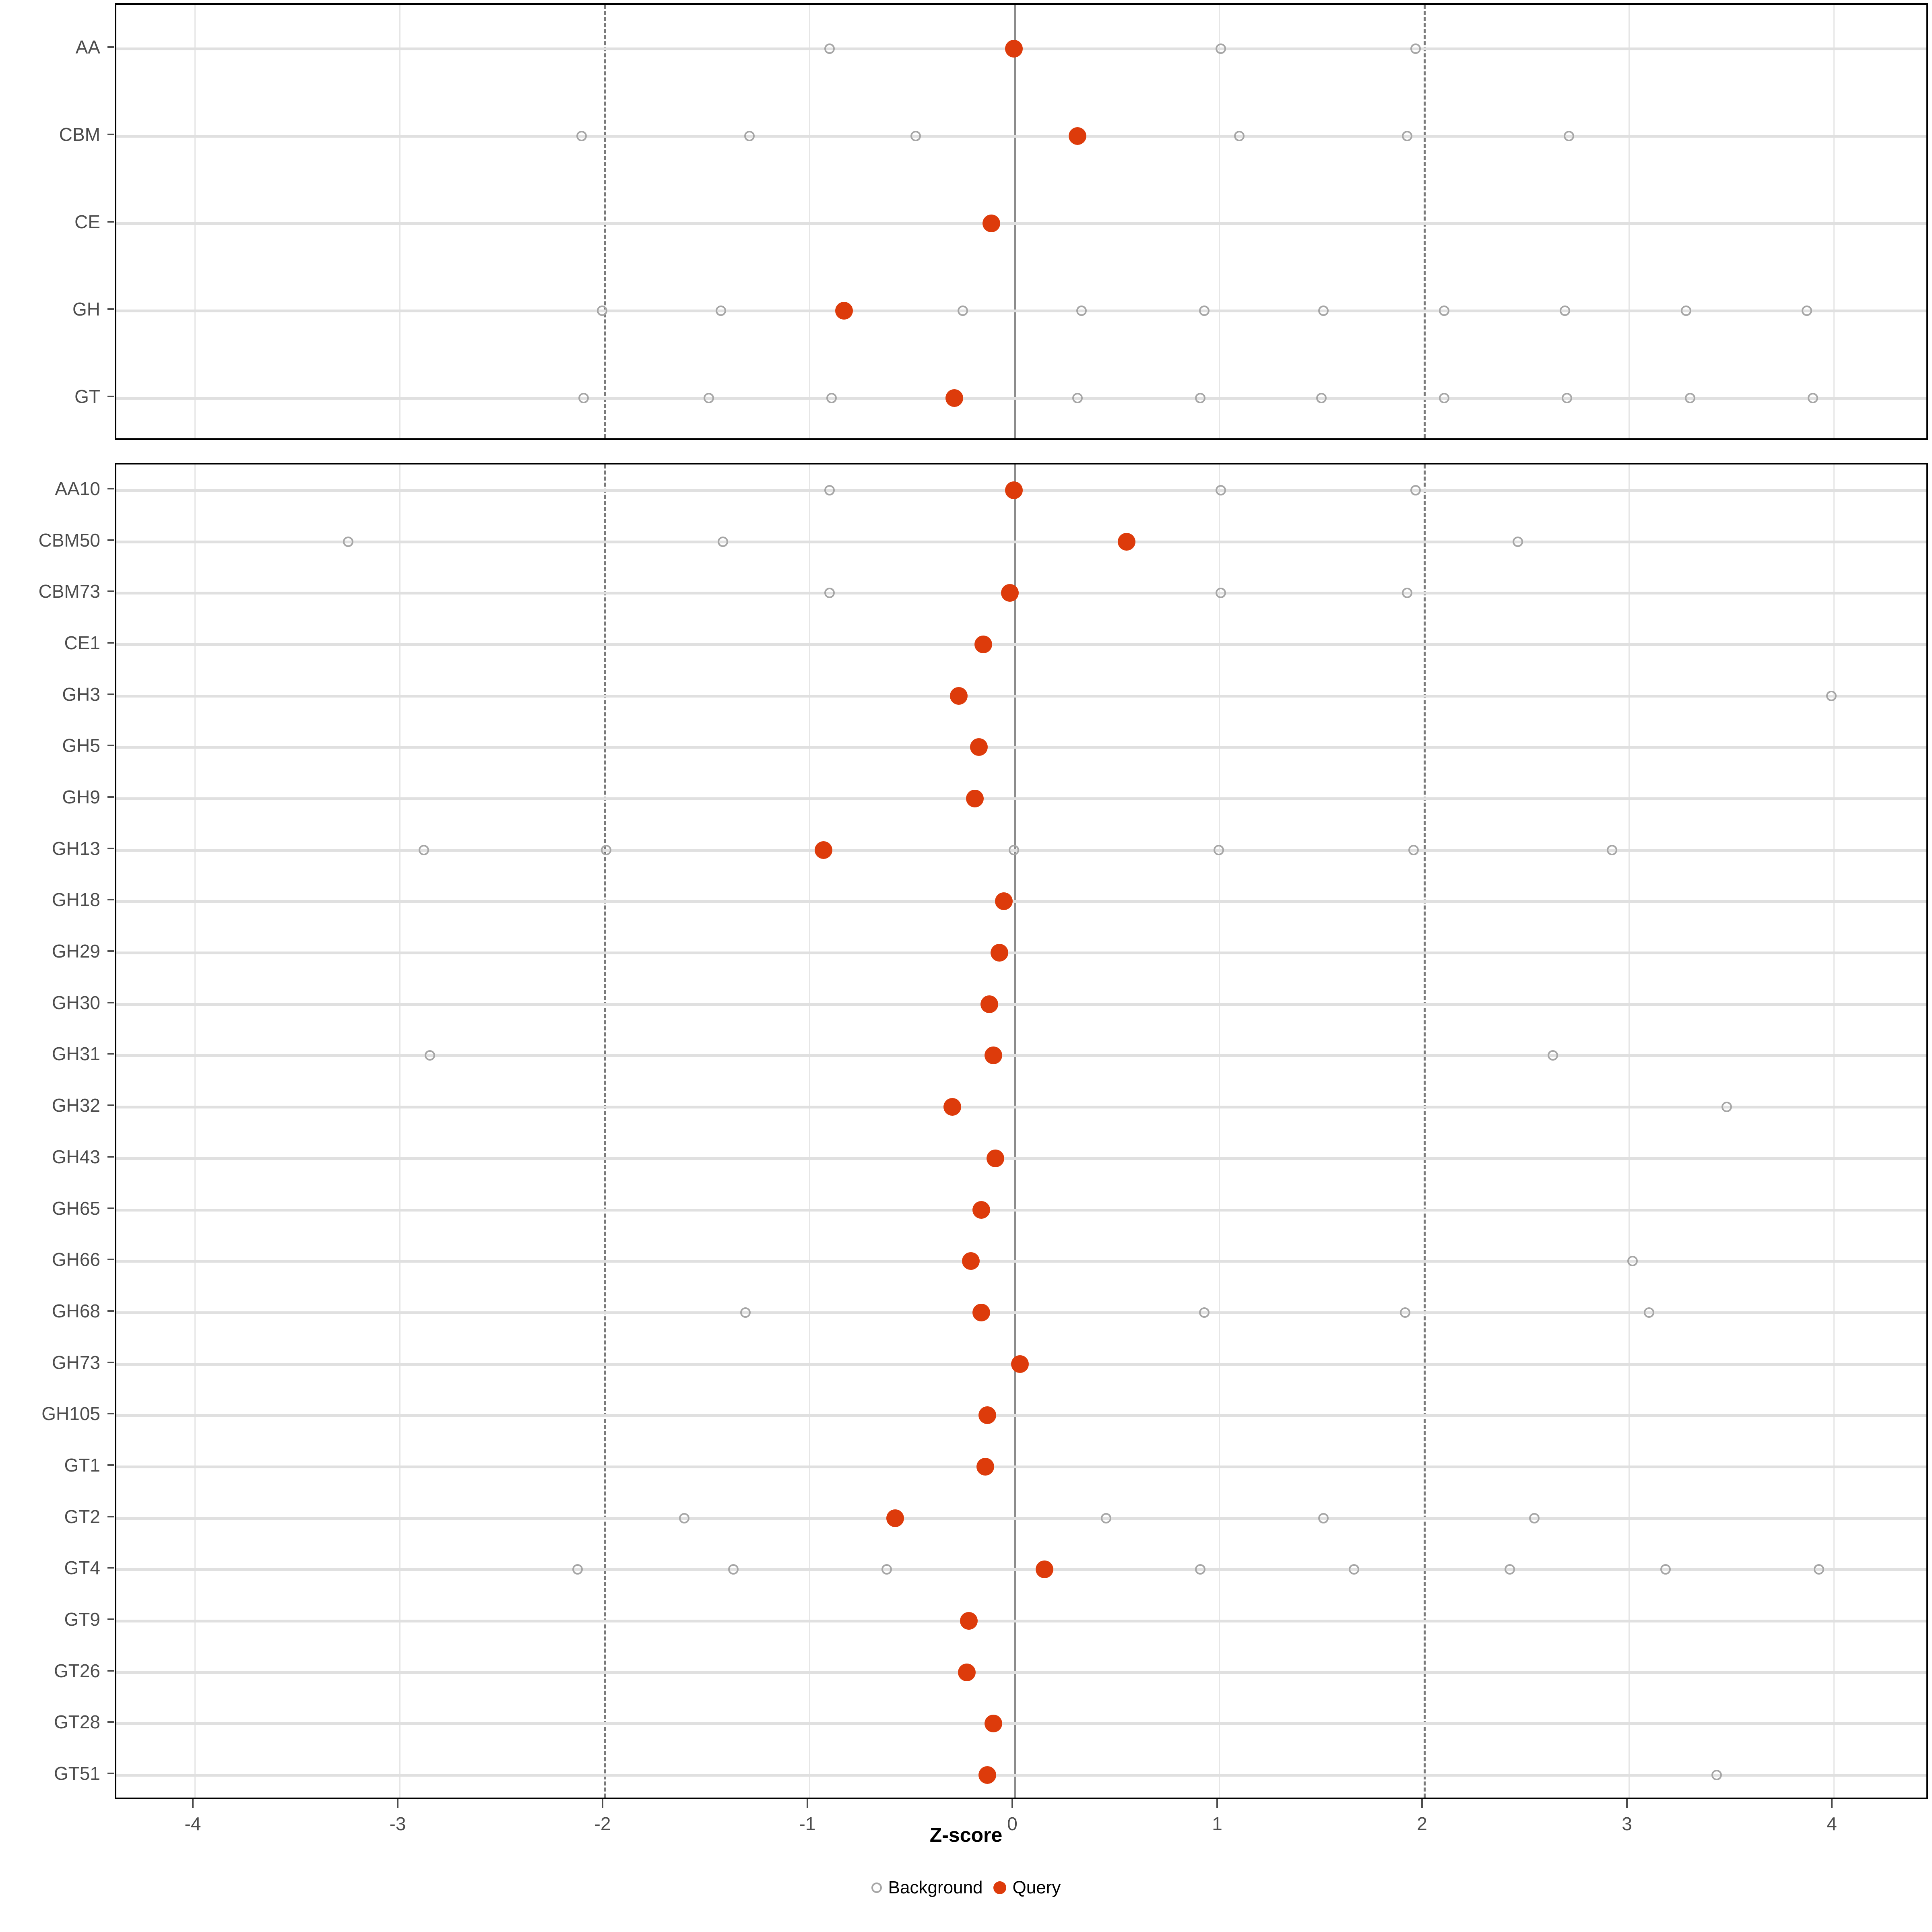 This screenshot has height=1932, width=1932. What do you see at coordinates (1217, 1823) in the screenshot?
I see `x-axis-tick-label: 1` at bounding box center [1217, 1823].